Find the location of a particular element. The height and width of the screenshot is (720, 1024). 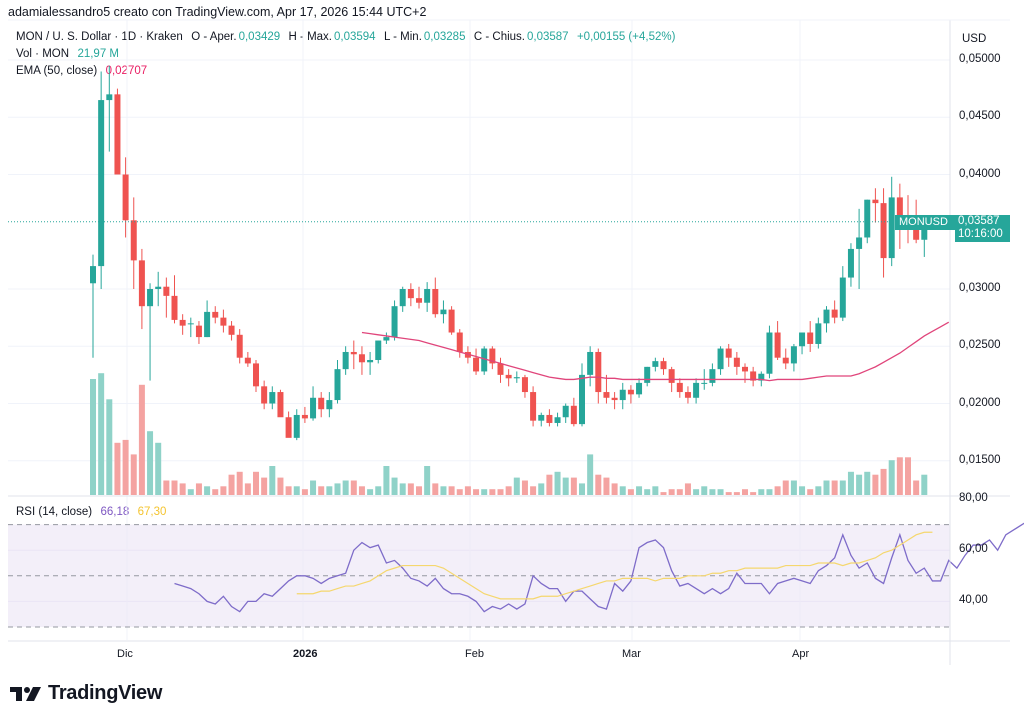

open-value: 0,03429 is located at coordinates (259, 37).